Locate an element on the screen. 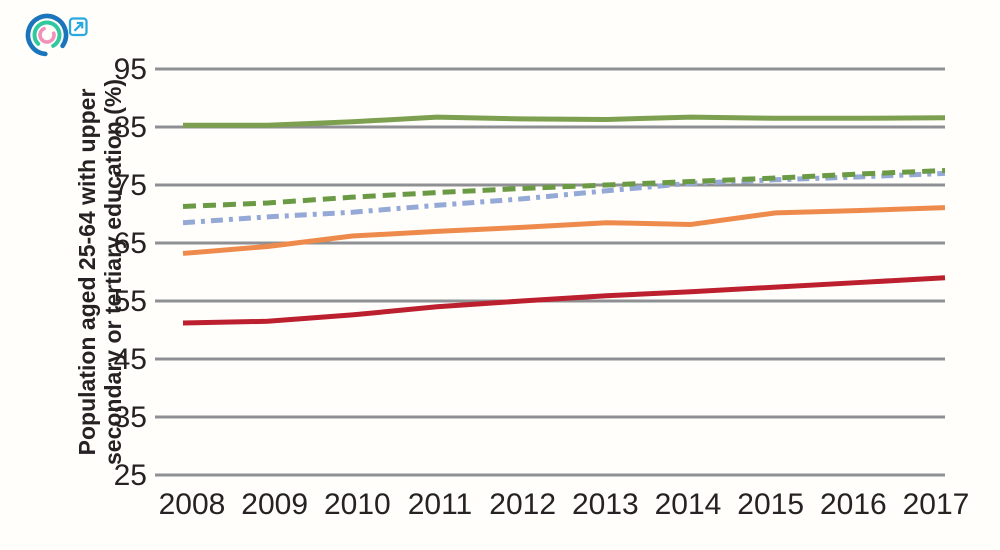  y-tick-label-75: 75 is located at coordinates (130, 185).